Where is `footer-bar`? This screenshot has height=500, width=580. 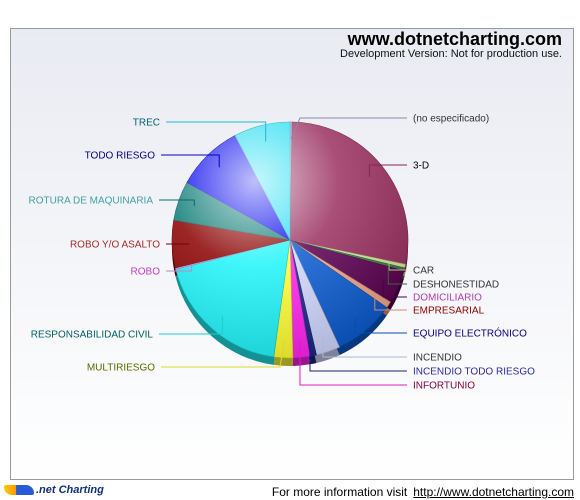
footer-bar is located at coordinates (290, 491).